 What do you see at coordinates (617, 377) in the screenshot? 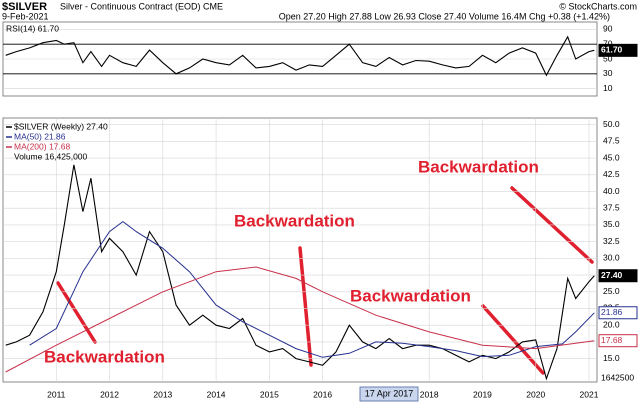
I see `volume-label: 1642500` at bounding box center [617, 377].